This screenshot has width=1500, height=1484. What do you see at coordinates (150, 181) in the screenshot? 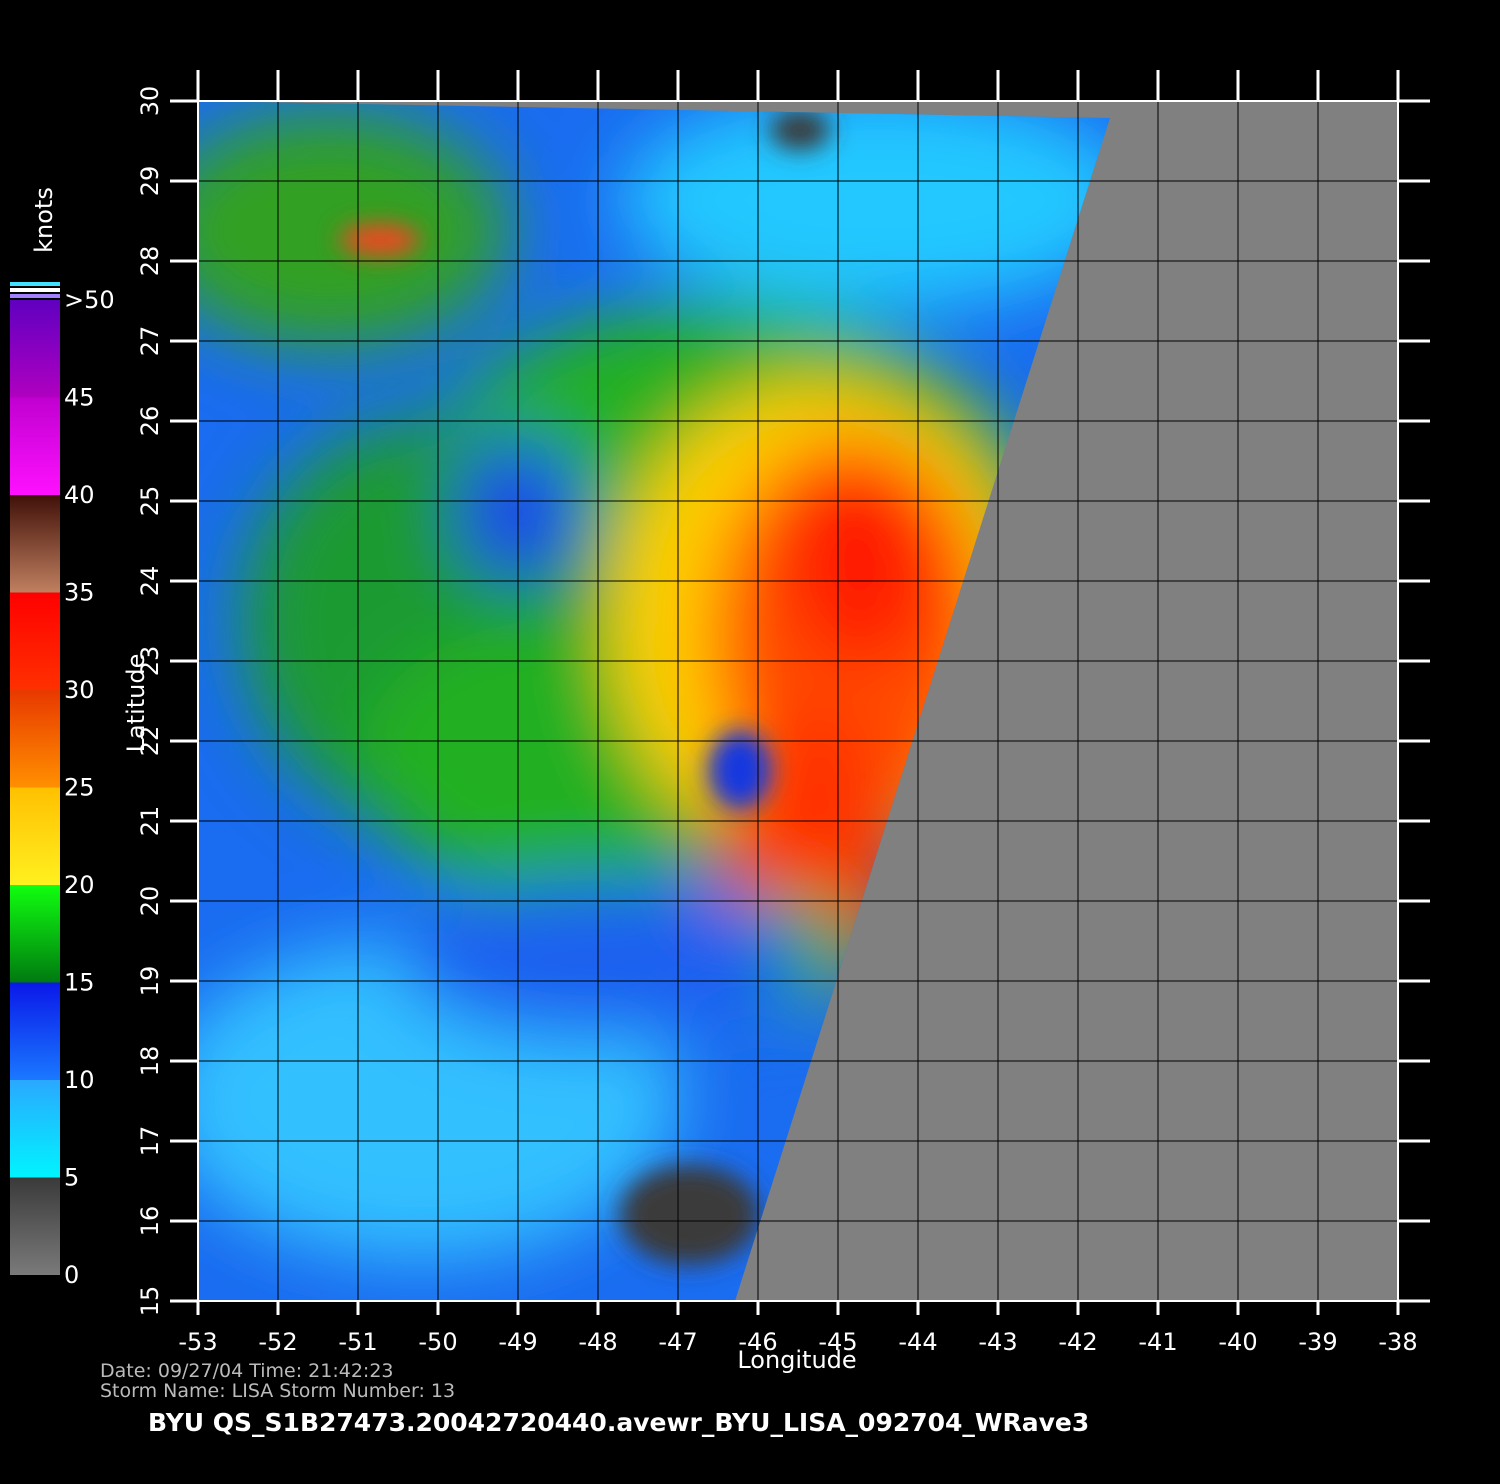
I see `y-tick-label: 29` at bounding box center [150, 181].